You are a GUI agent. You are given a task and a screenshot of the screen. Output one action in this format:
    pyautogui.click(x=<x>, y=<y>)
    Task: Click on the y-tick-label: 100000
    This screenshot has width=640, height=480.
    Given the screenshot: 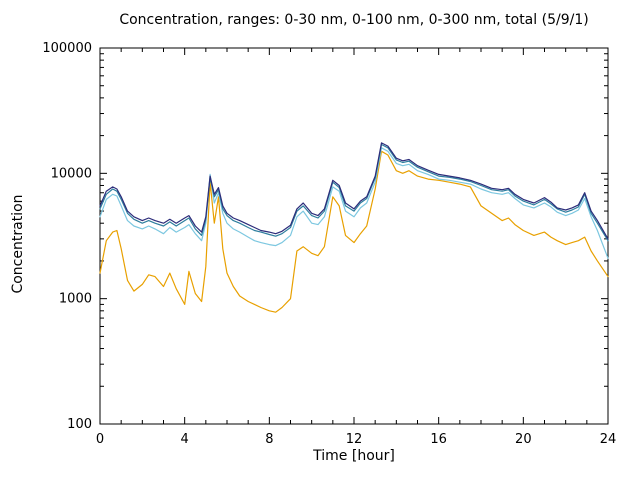 What is the action you would take?
    pyautogui.click(x=67, y=48)
    